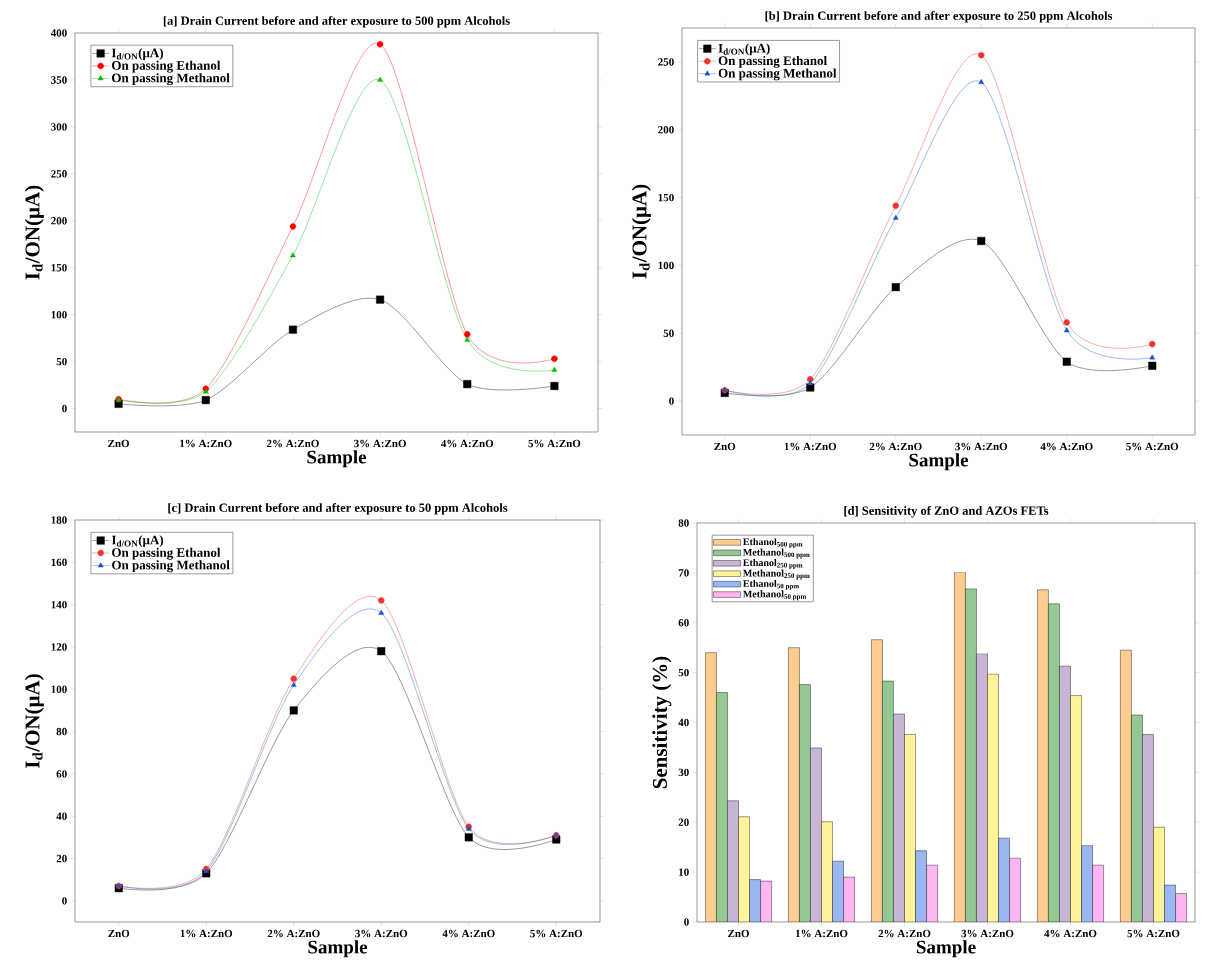  What do you see at coordinates (59, 604) in the screenshot?
I see `y-tick-label: 140` at bounding box center [59, 604].